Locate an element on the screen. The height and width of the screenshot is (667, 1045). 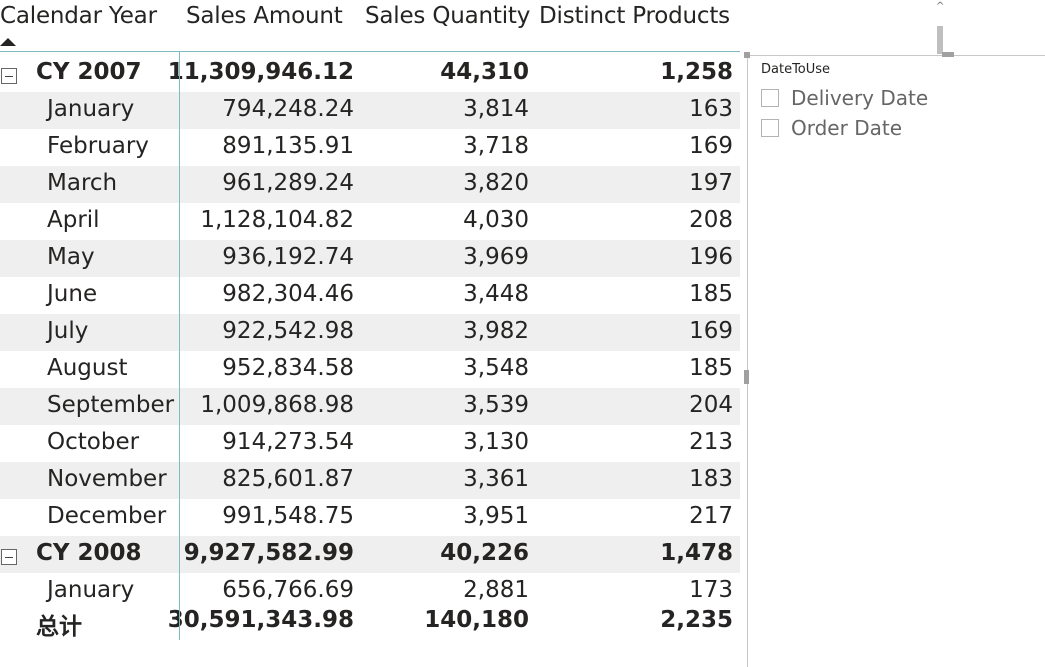
sales-amount-cell: 922,542.98 is located at coordinates (288, 331).